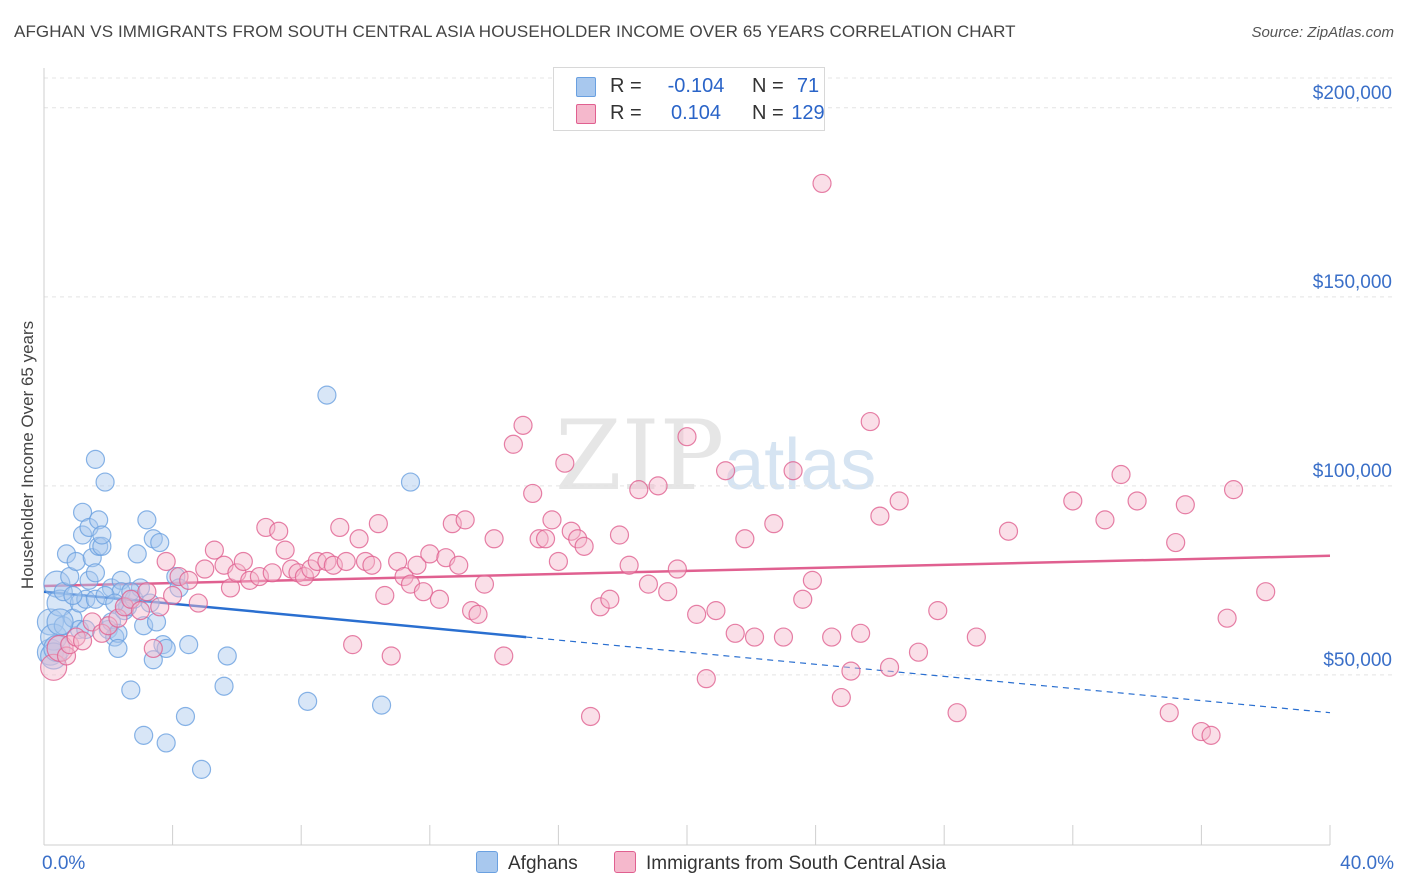 The height and width of the screenshot is (892, 1406). What do you see at coordinates (285, 614) in the screenshot?
I see `afghan-trend-line` at bounding box center [285, 614].